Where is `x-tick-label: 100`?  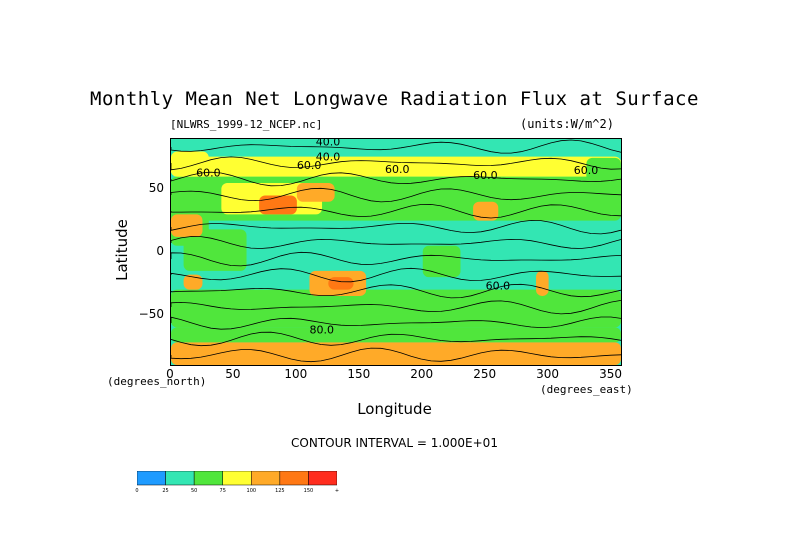
x-tick-label: 100 is located at coordinates (296, 374).